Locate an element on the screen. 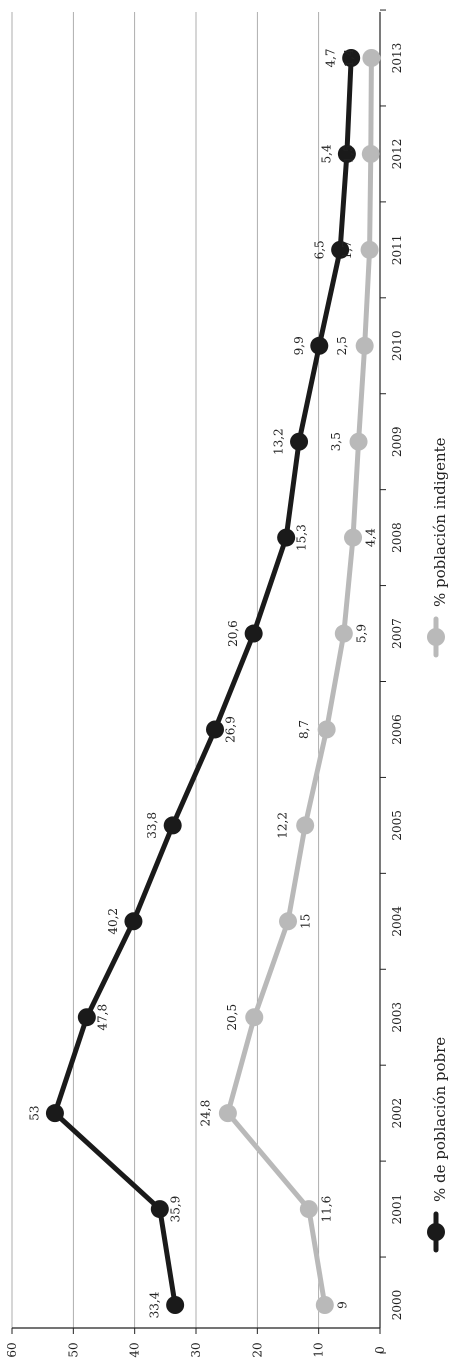  category-label-2004: 2004 is located at coordinates (397, 921).